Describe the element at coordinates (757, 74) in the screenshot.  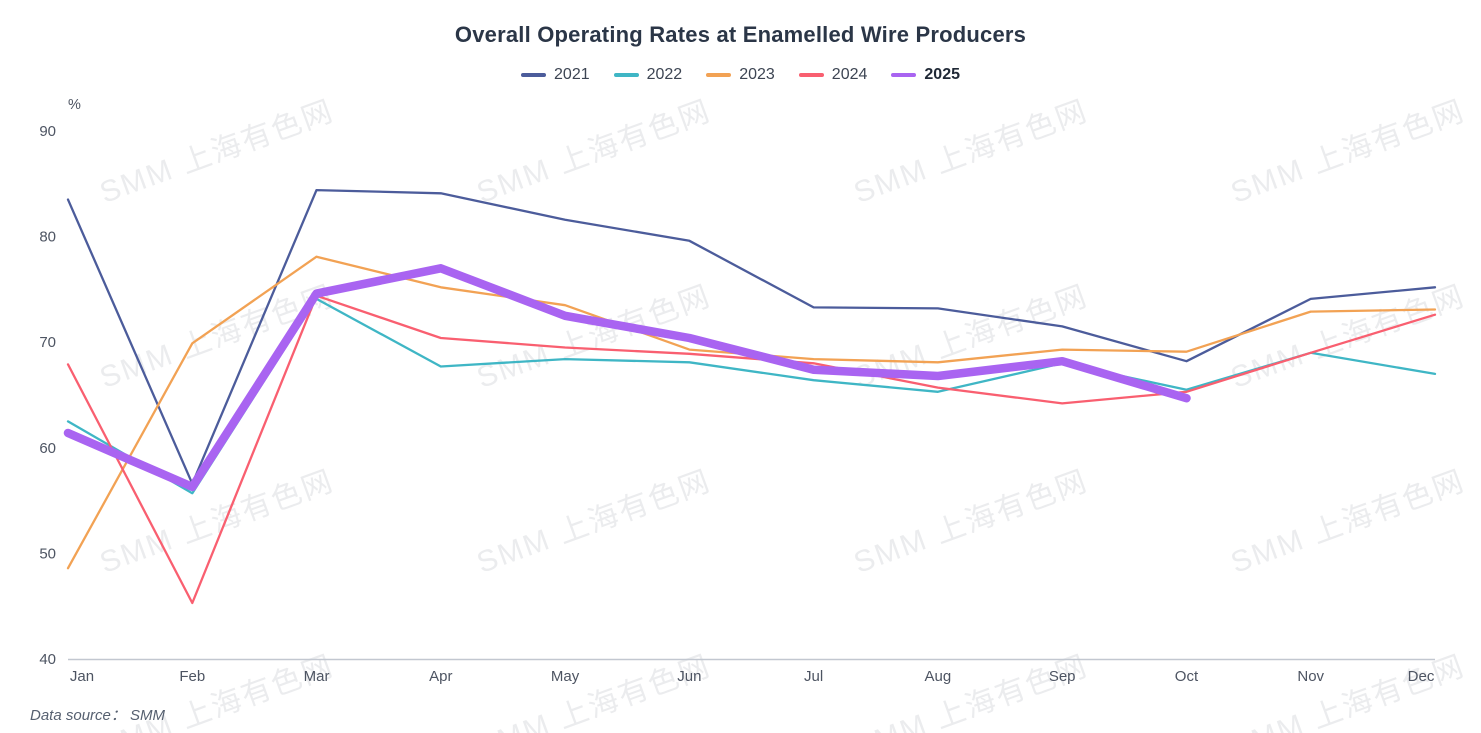
I see `legend-label: 2023` at that location.